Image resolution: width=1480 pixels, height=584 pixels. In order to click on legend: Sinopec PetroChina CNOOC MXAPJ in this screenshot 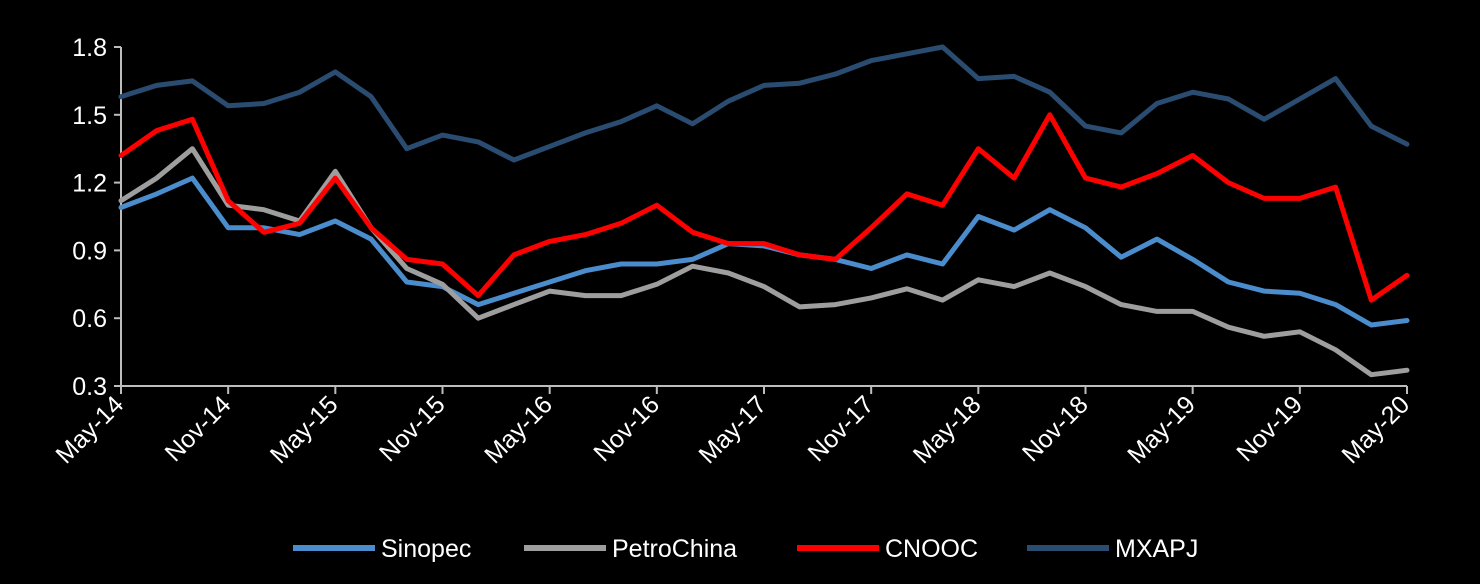, I will do `click(745, 549)`.